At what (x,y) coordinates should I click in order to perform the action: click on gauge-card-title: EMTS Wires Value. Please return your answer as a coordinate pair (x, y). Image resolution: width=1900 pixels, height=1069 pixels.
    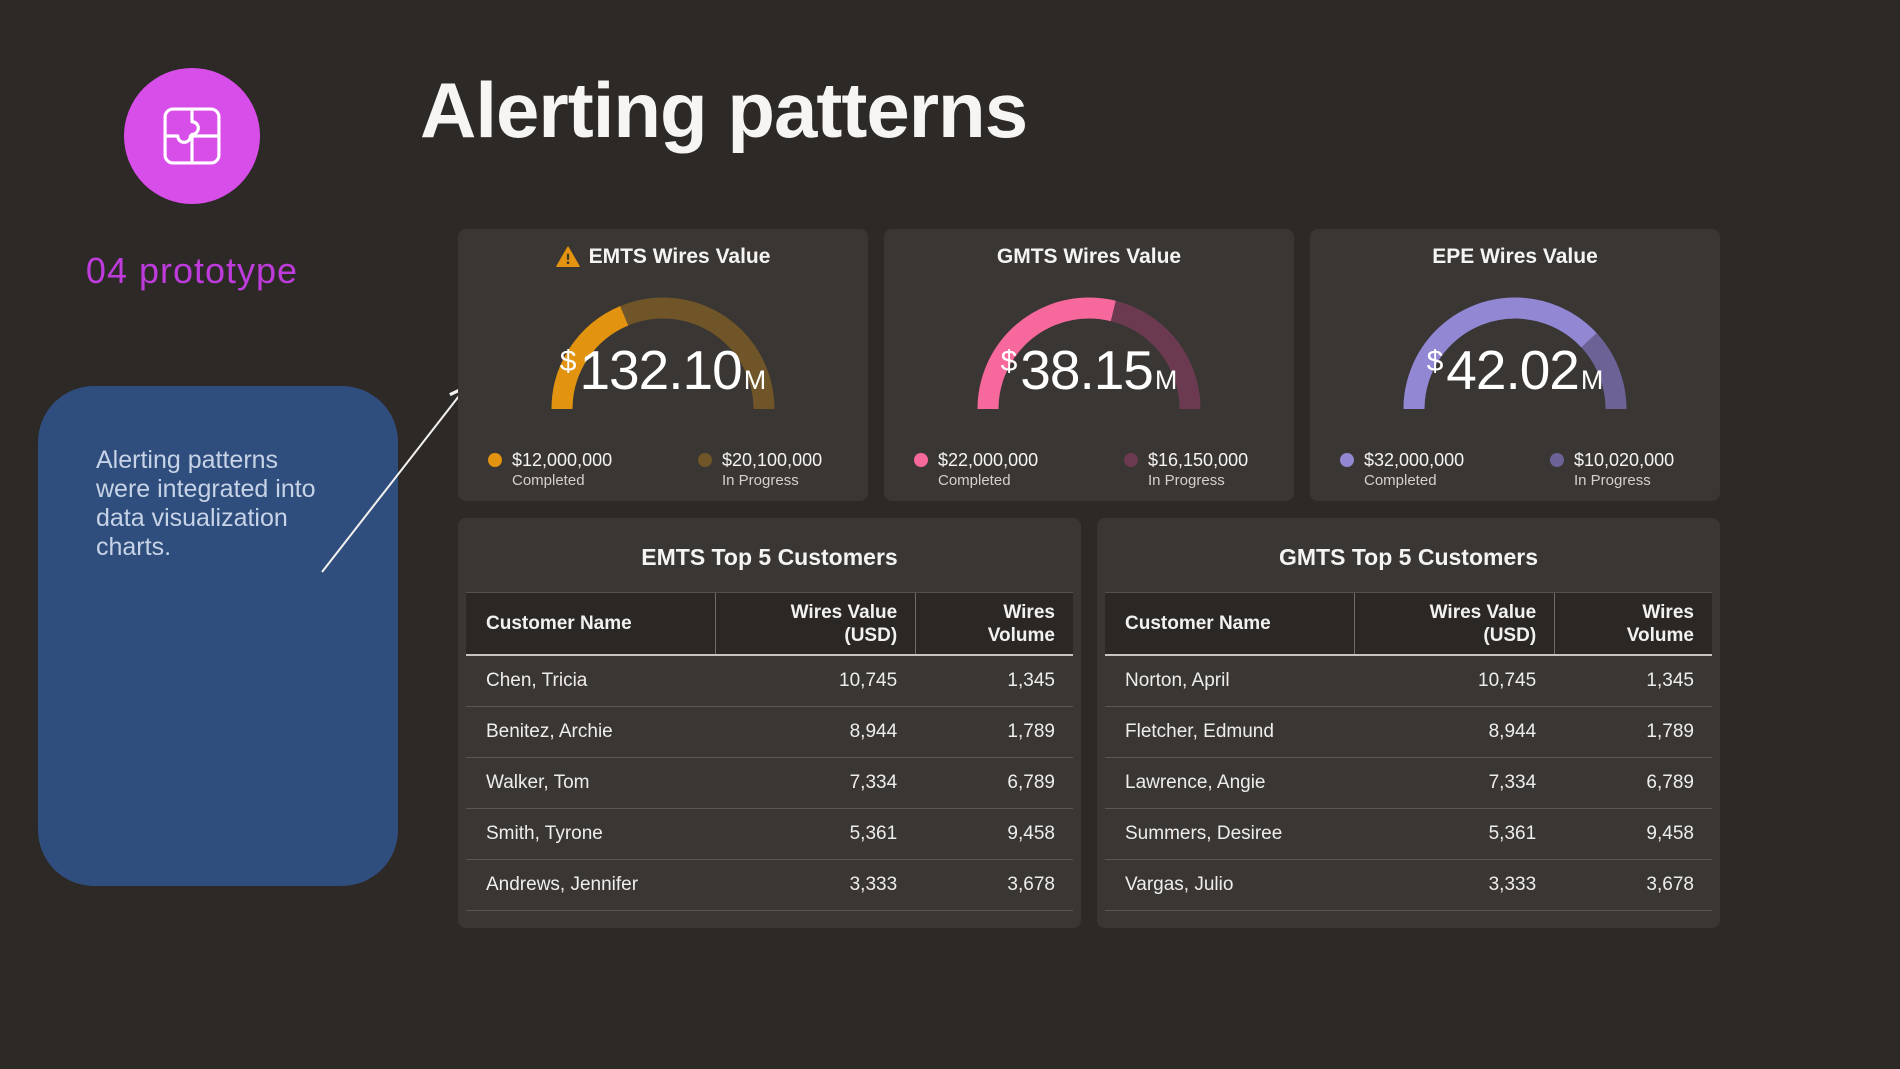
    Looking at the image, I should click on (679, 256).